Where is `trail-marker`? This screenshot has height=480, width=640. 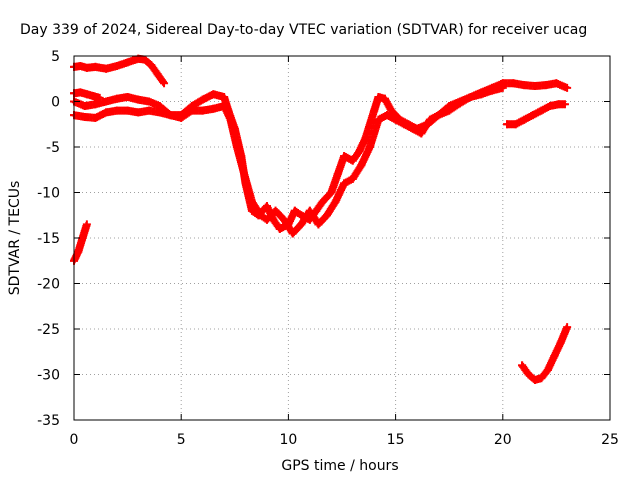 trail-marker is located at coordinates (162, 81).